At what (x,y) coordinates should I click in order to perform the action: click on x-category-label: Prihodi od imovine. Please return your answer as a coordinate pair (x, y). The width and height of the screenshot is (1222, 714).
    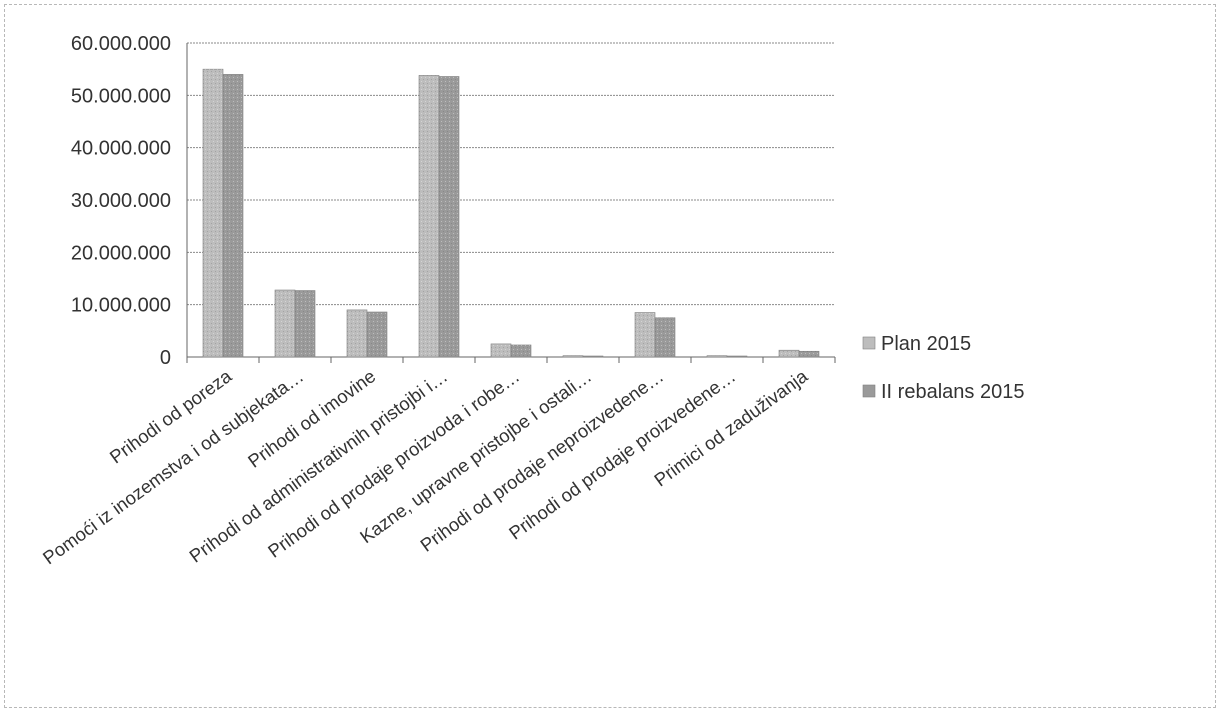
    Looking at the image, I should click on (311, 418).